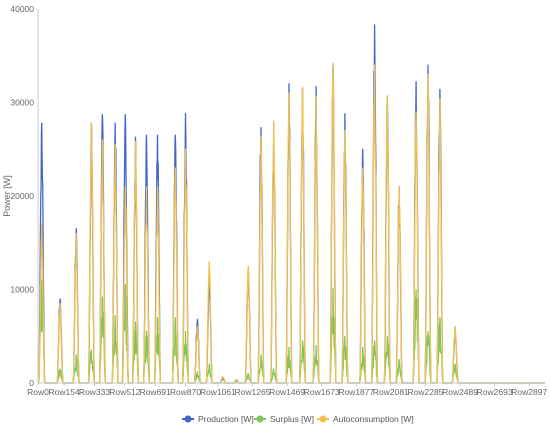  I want to click on x-tick-label: Row333, so click(94, 392).